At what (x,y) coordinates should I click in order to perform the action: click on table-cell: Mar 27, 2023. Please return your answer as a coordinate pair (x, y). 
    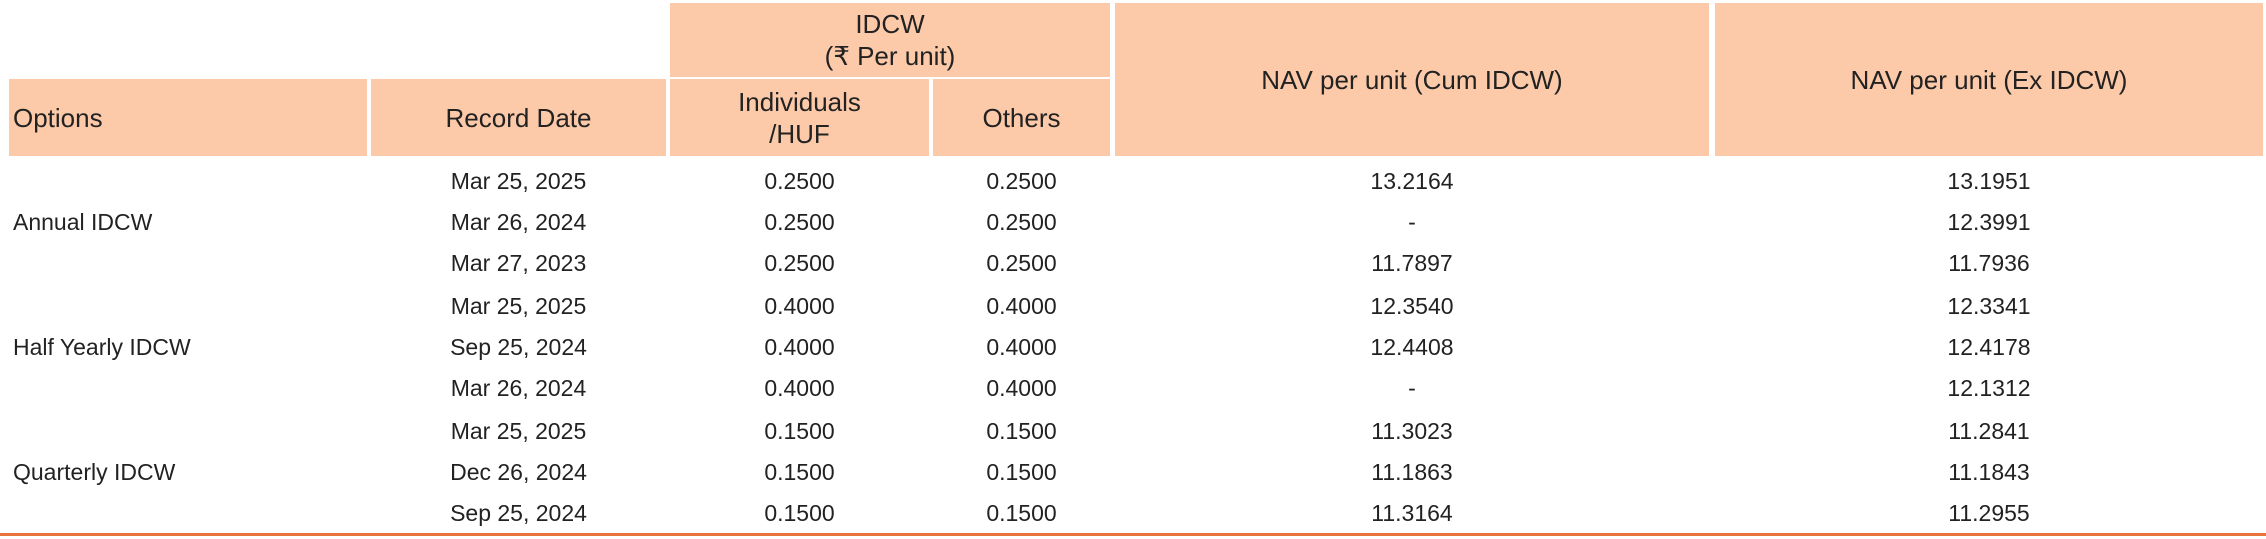
    Looking at the image, I should click on (518, 263).